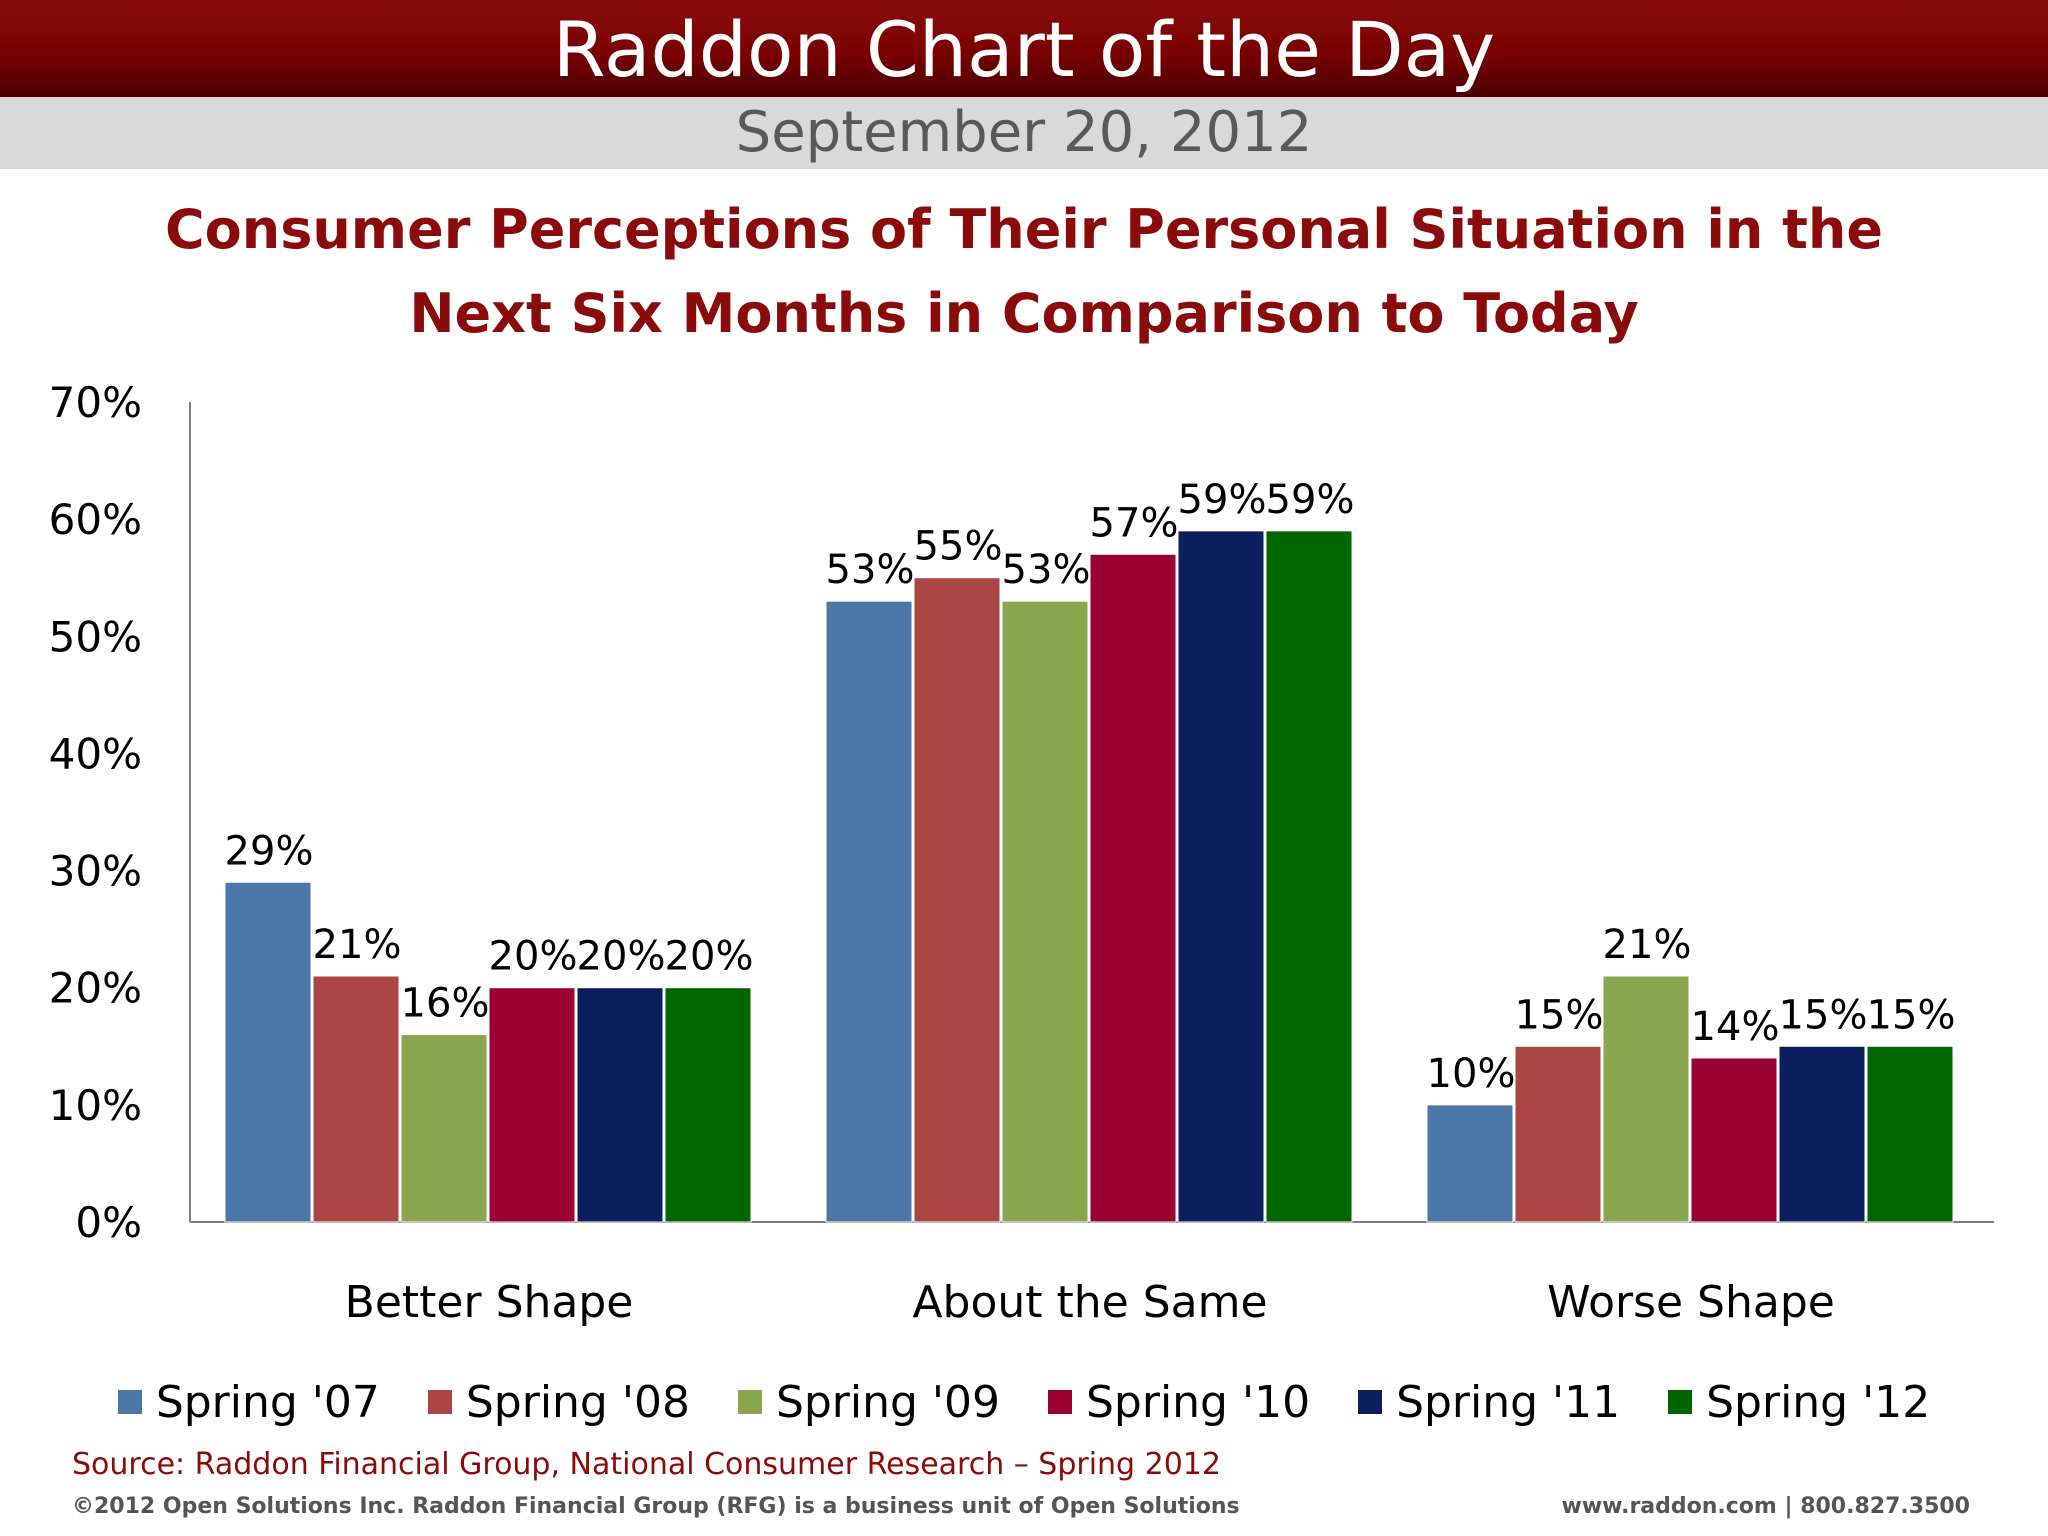  Describe the element at coordinates (1818, 1402) in the screenshot. I see `legend-label: Spring '12` at that location.